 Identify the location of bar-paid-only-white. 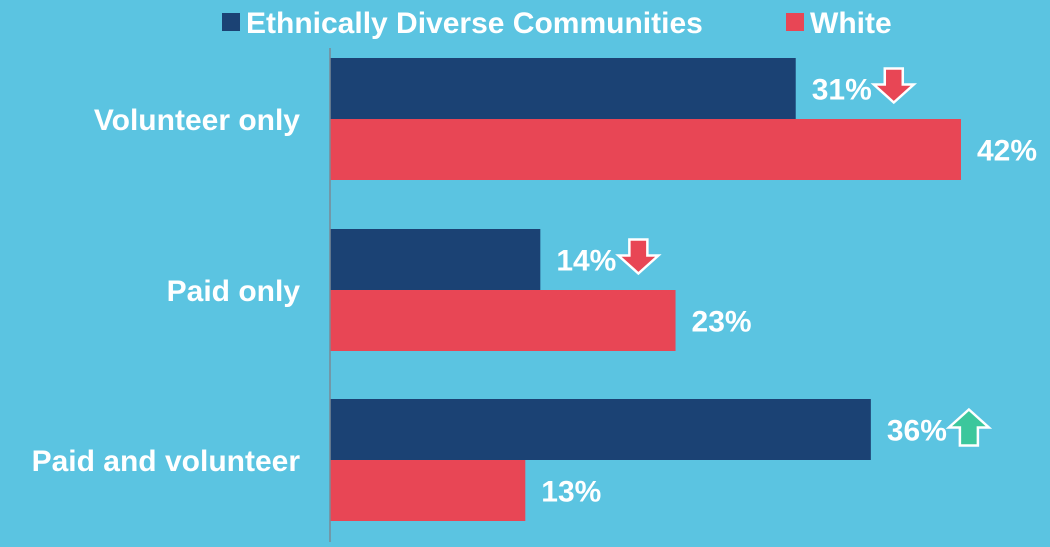
(503, 320).